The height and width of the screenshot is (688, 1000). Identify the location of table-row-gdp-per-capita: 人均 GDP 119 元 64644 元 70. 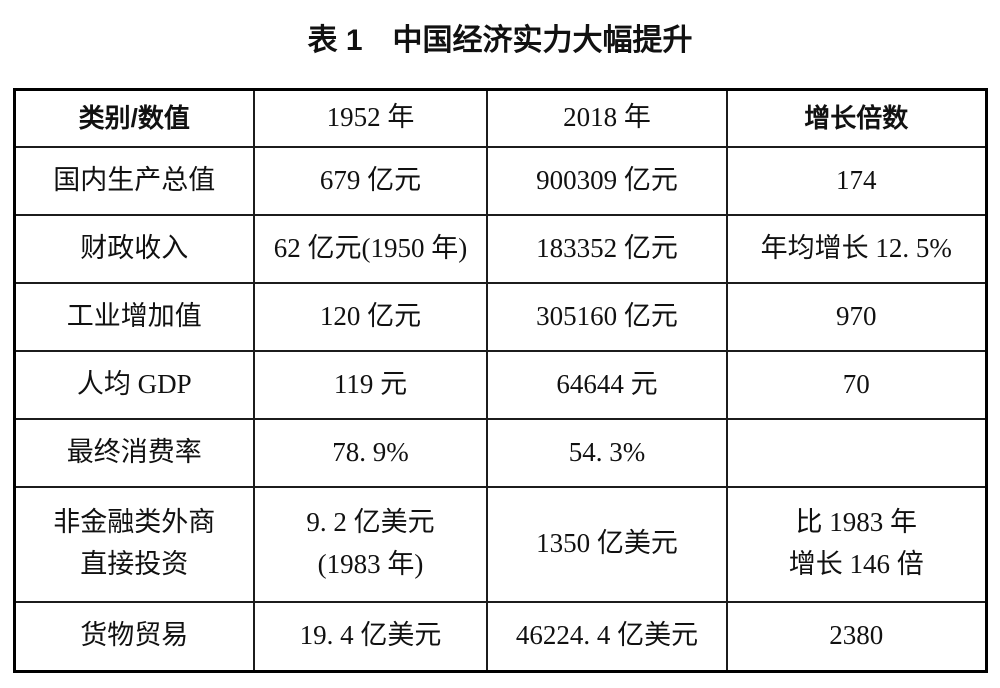
(500, 384).